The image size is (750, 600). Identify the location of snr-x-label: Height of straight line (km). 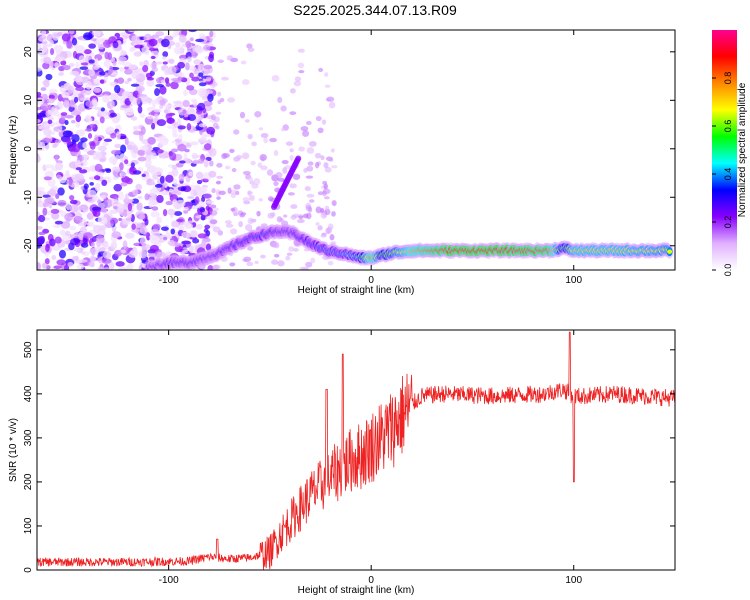
(356, 590).